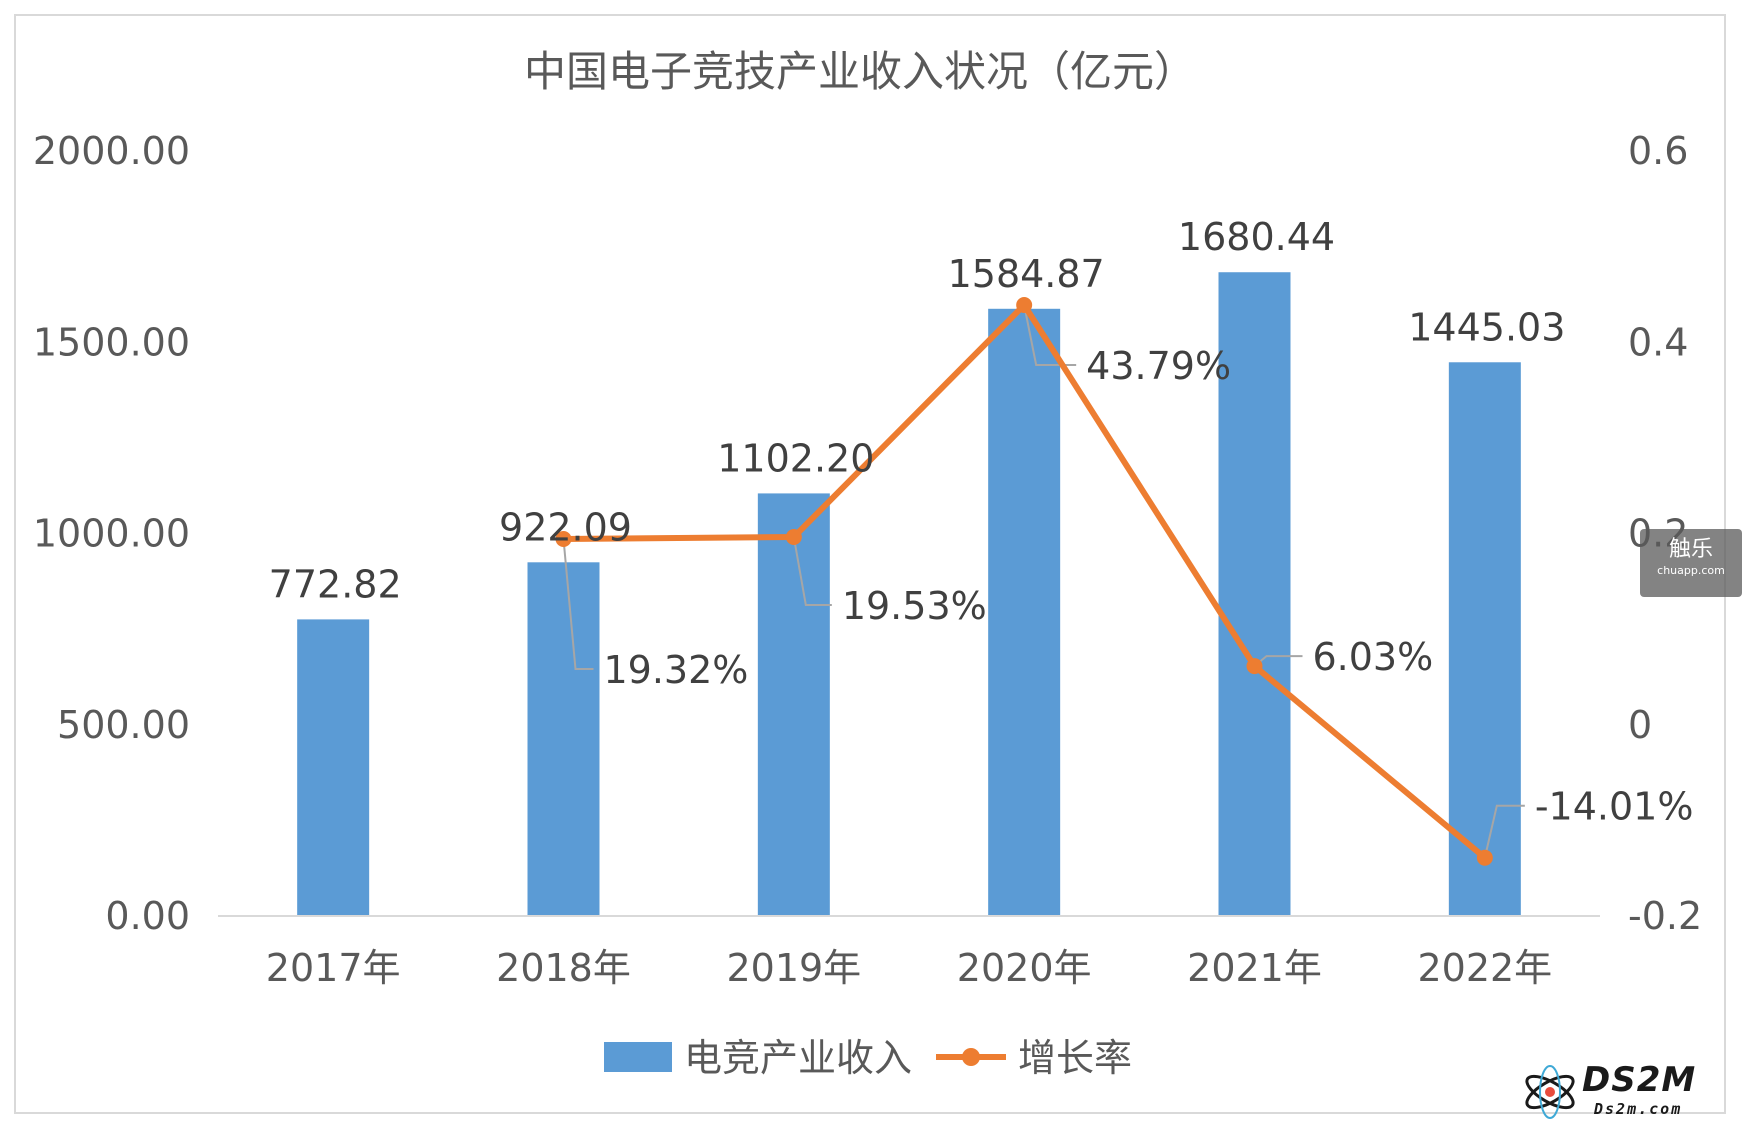 Image resolution: width=1742 pixels, height=1128 pixels. Describe the element at coordinates (333, 968) in the screenshot. I see `x-tick-label: 2017年` at that location.